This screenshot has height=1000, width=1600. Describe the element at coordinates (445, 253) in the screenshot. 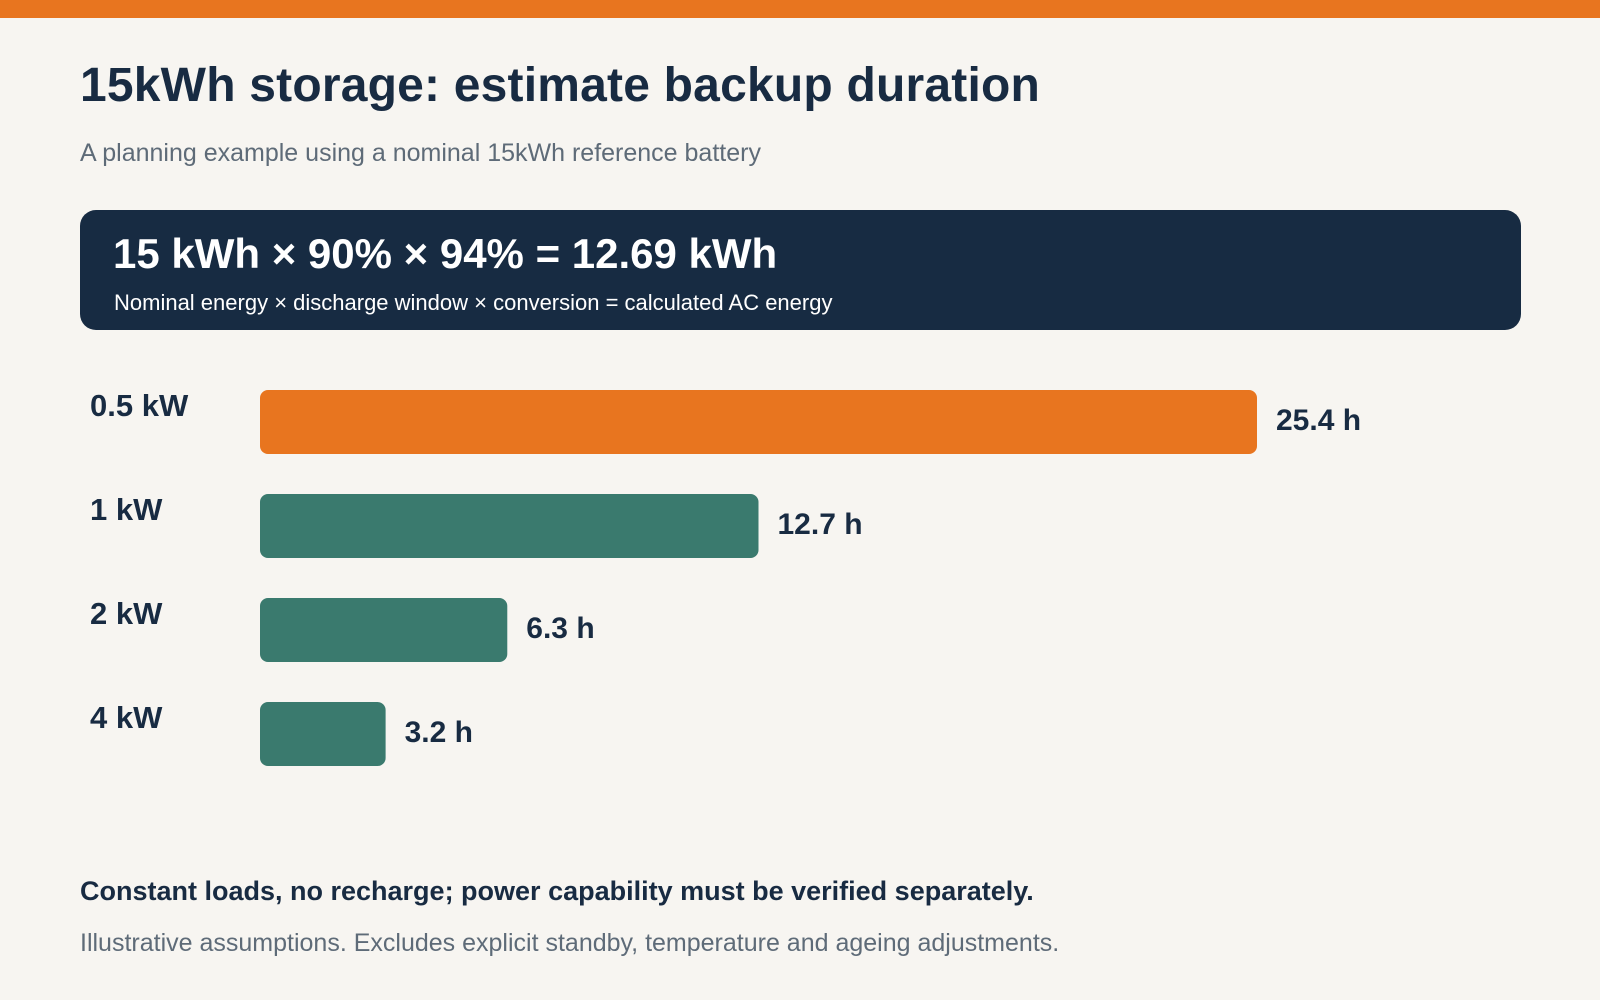

I see `formula-equation: 15 kWh × 90% × 94% = 12.69 kWh` at that location.